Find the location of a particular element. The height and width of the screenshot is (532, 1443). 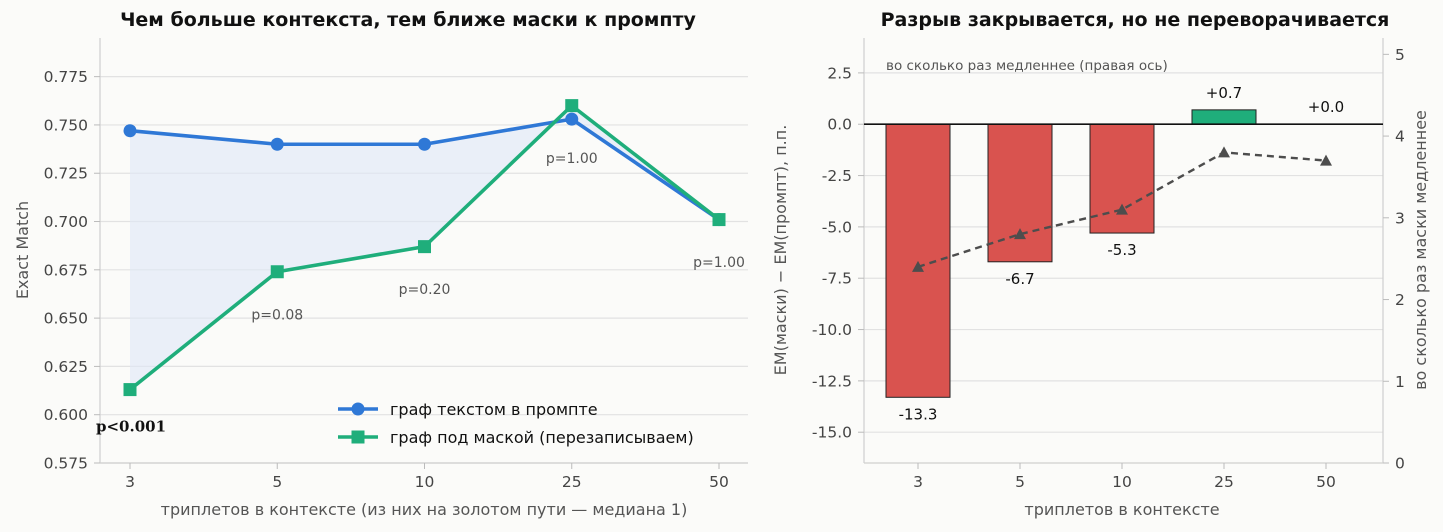

right-y-tick-label: -12.5 is located at coordinates (832, 381).